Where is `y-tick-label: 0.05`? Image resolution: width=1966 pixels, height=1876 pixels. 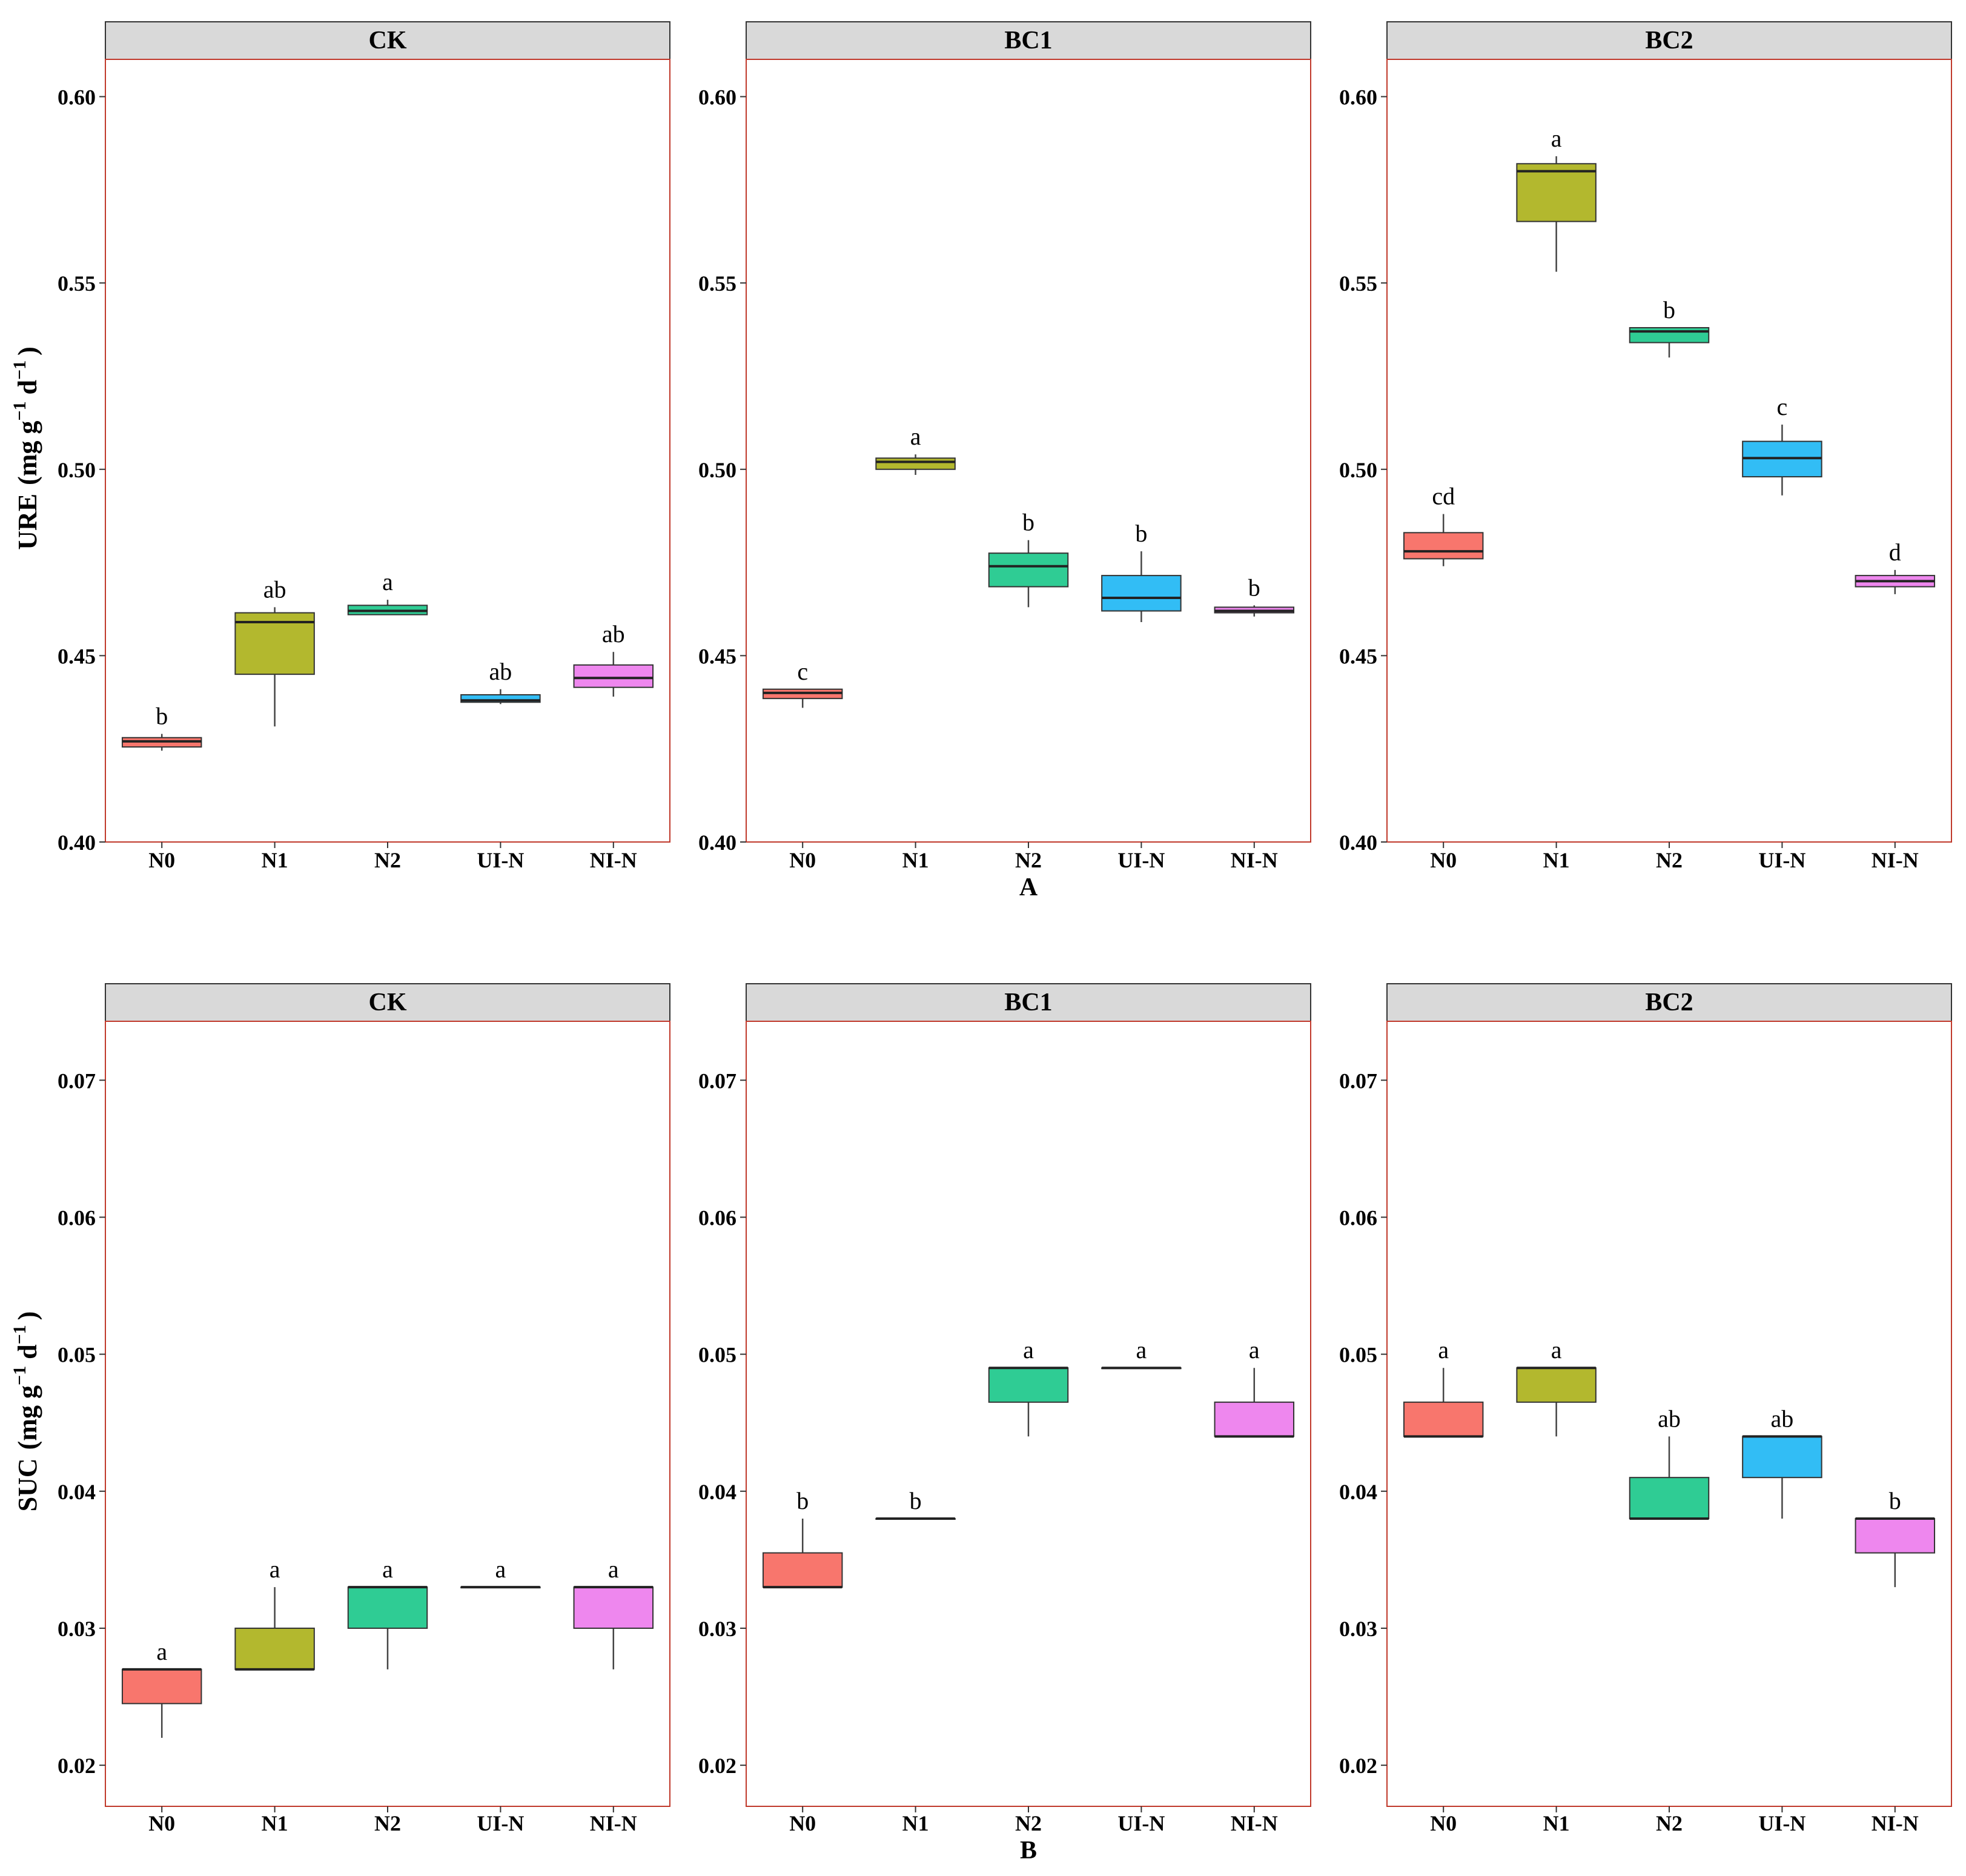 y-tick-label: 0.05 is located at coordinates (77, 1355).